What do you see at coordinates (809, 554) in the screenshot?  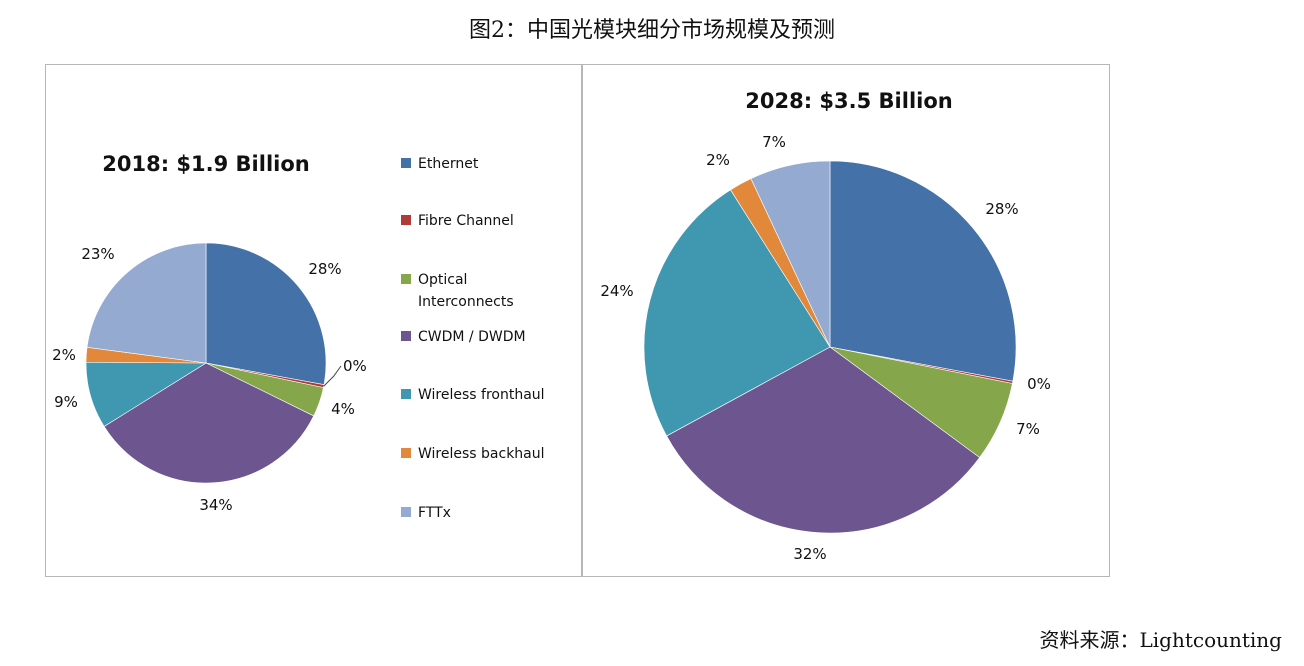 I see `data-label-cwdm-dwdm: 32%` at bounding box center [809, 554].